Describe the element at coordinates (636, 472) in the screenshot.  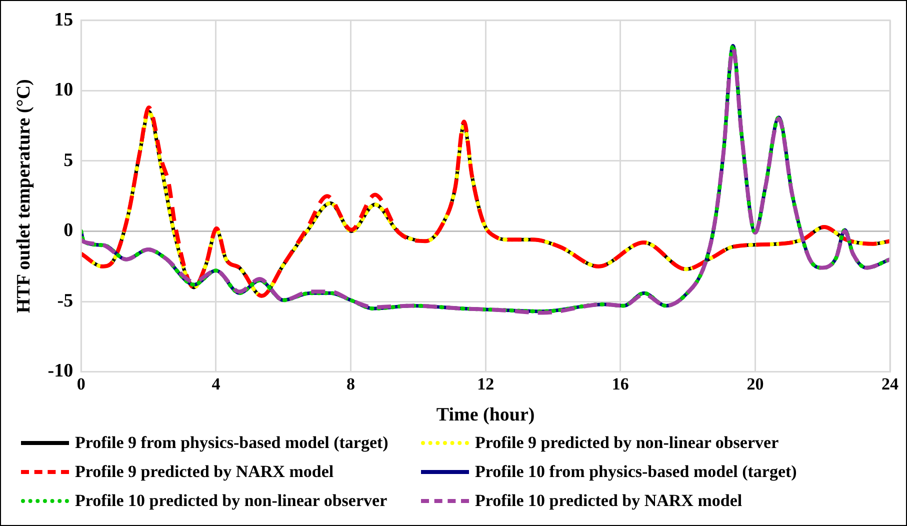
I see `legend-label: Profile 10 from physics-based model (target)` at that location.